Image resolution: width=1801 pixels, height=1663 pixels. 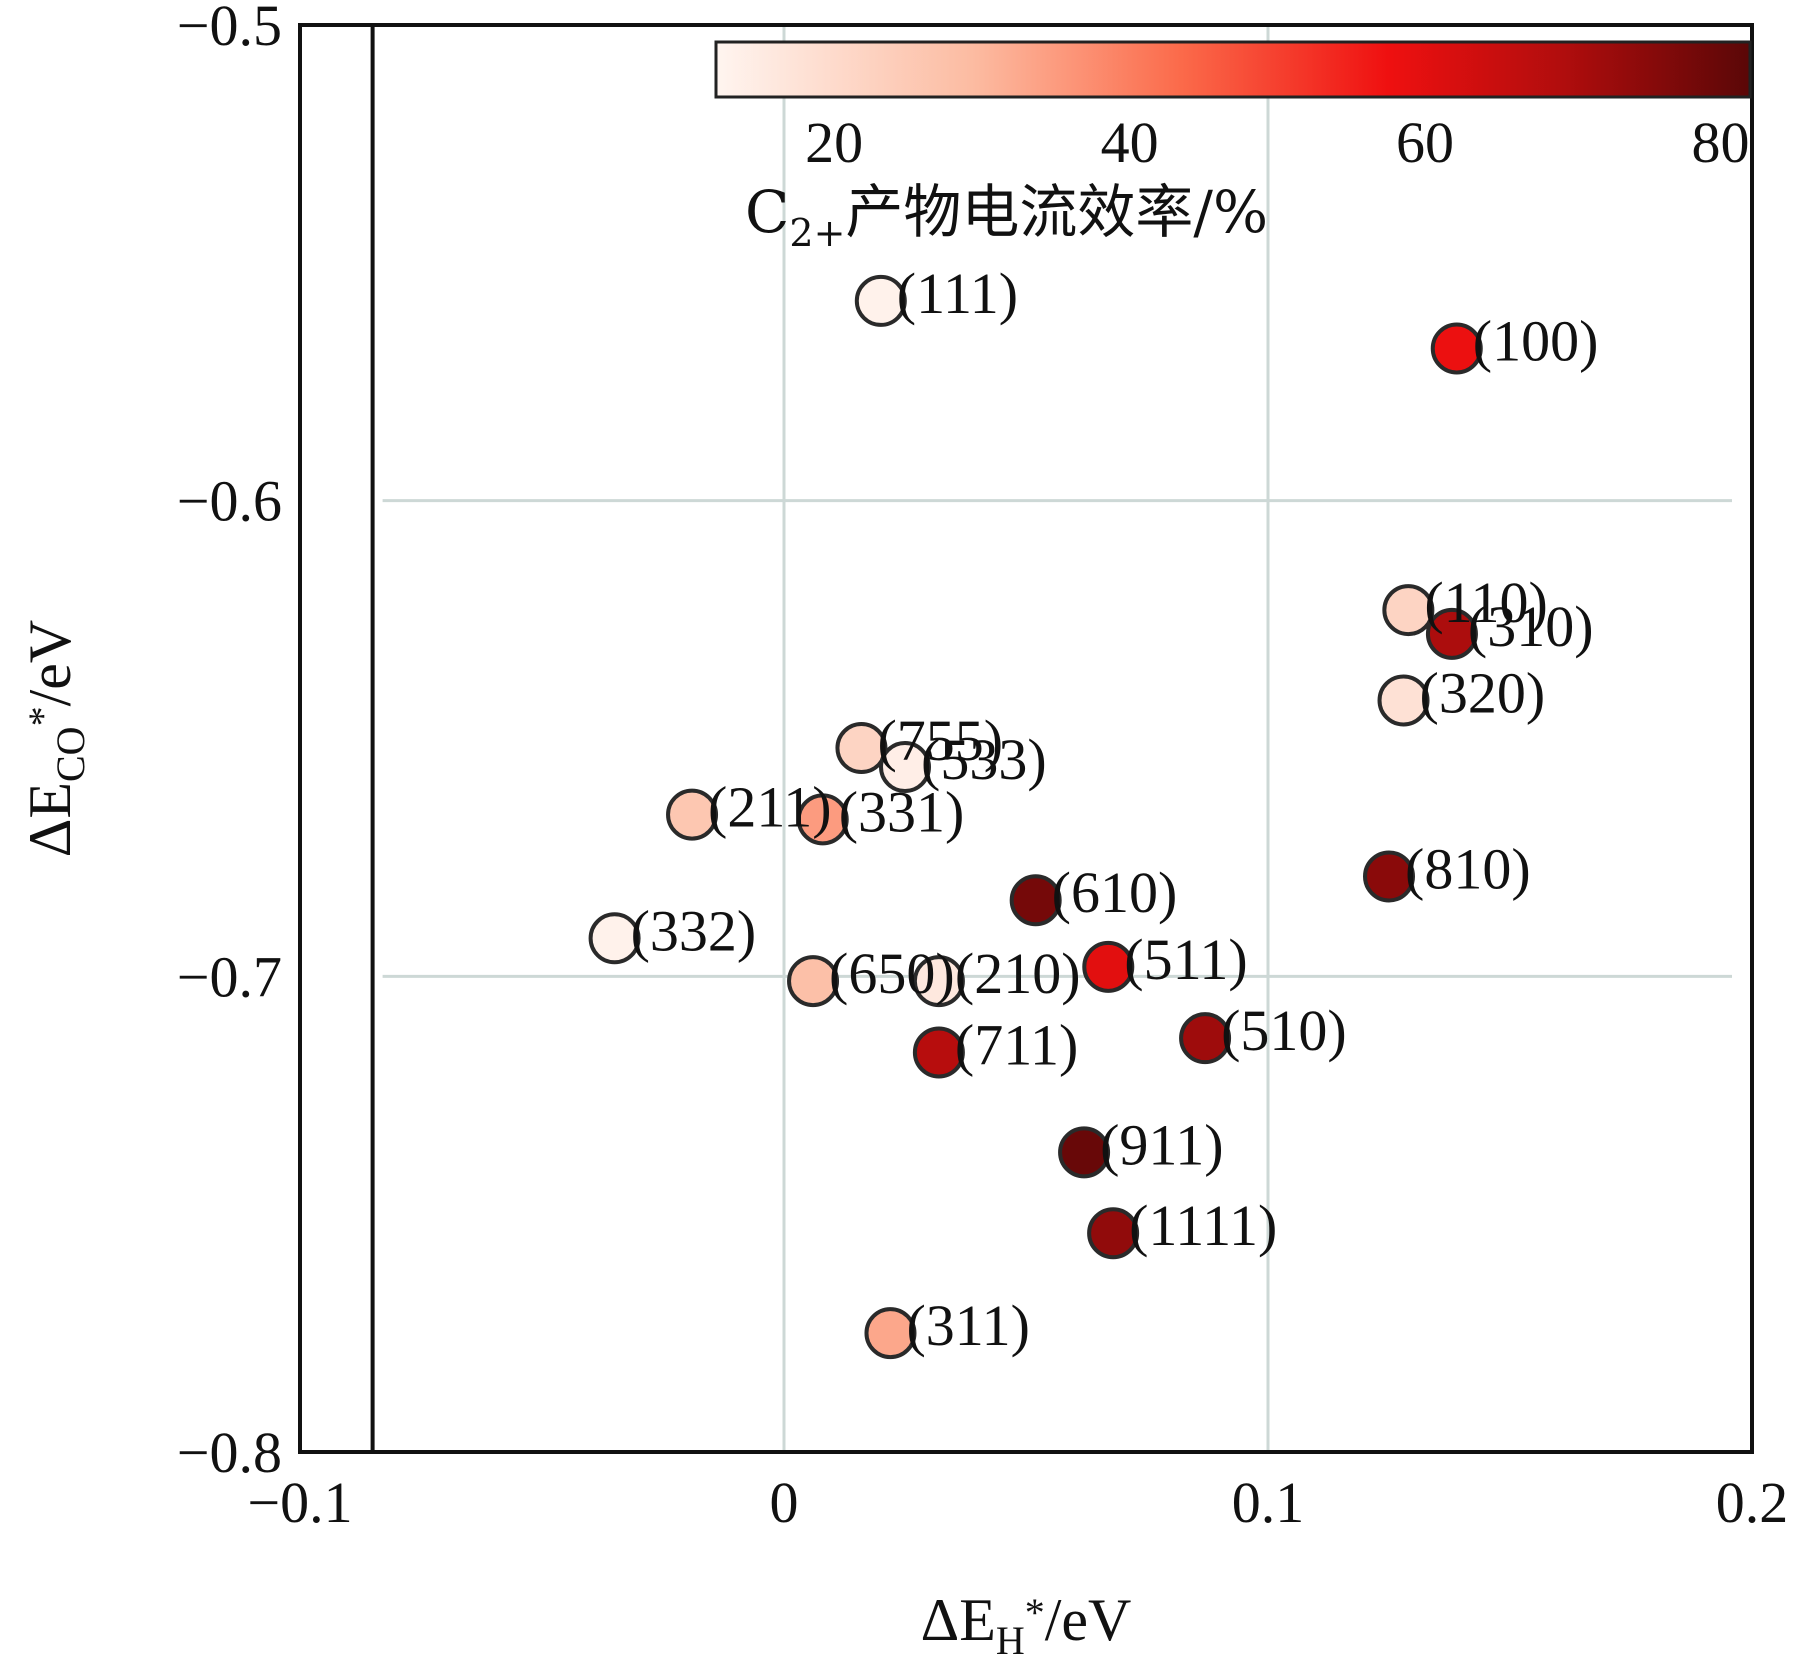 What do you see at coordinates (892, 973) in the screenshot?
I see `point-label: (650)` at bounding box center [892, 973].